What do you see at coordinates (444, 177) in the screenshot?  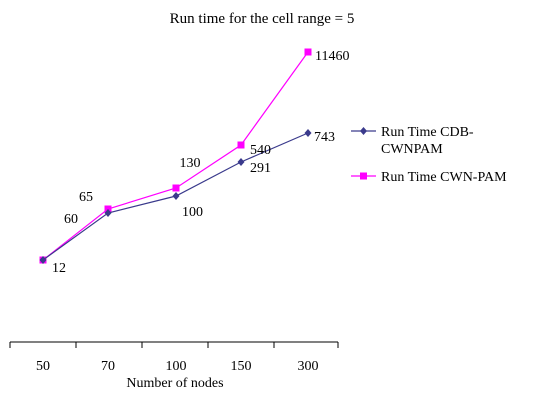 I see `legend-label: Run Time CWN-PAM` at bounding box center [444, 177].